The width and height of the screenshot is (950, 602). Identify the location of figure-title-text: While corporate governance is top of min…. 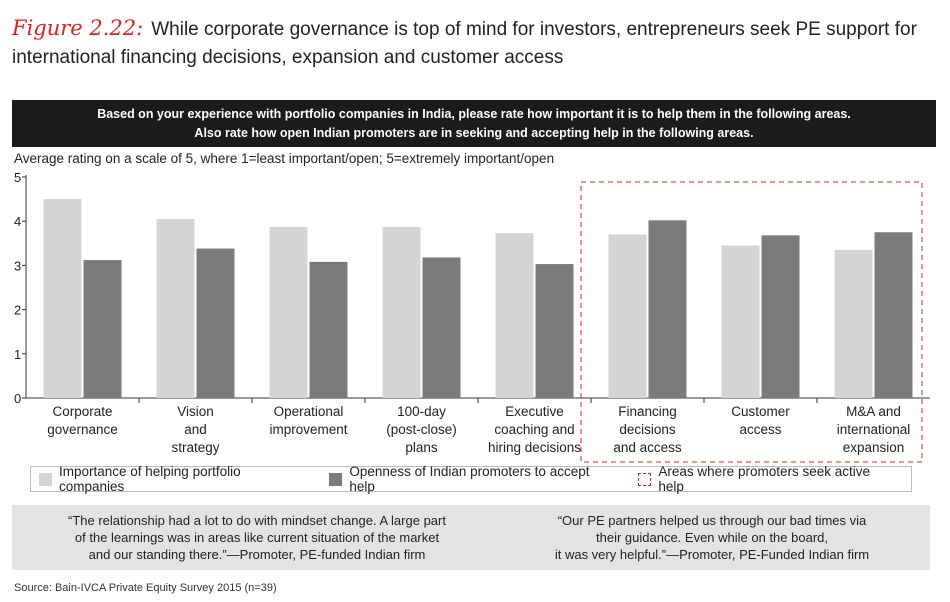
(464, 43).